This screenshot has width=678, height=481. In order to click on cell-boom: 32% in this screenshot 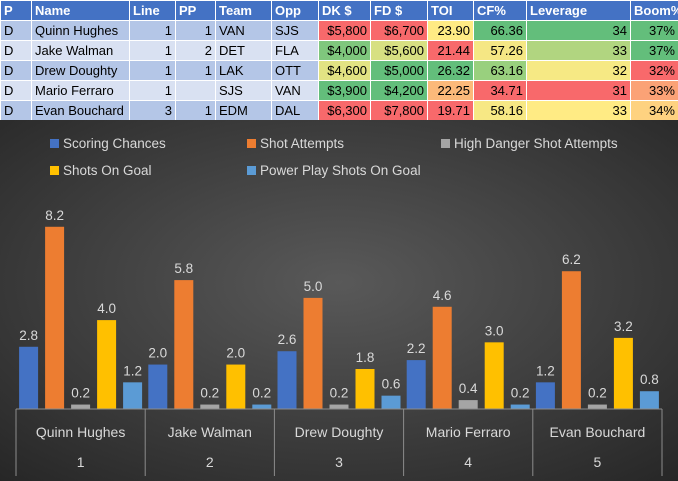, I will do `click(654, 70)`.